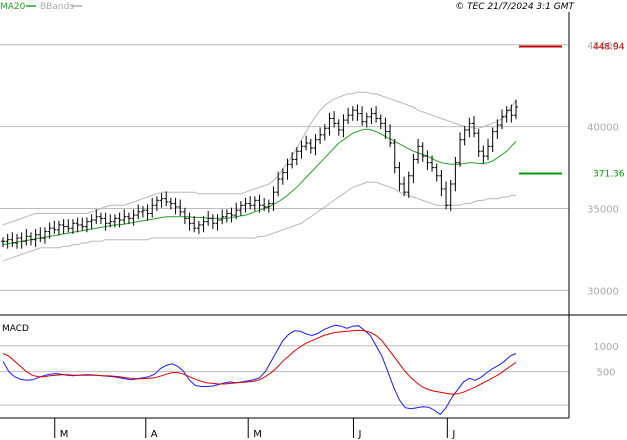  Describe the element at coordinates (609, 175) in the screenshot. I see `level-label: 371.36` at that location.